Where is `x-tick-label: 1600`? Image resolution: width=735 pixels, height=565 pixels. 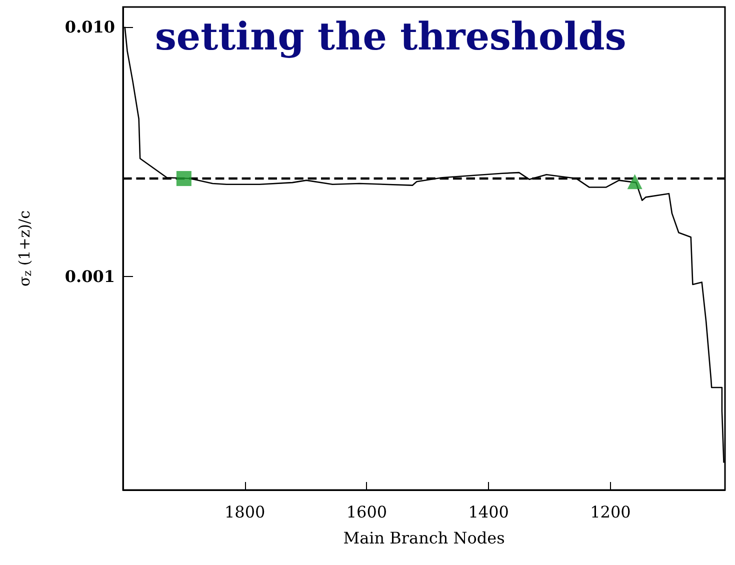
x-tick-label: 1600 is located at coordinates (367, 512).